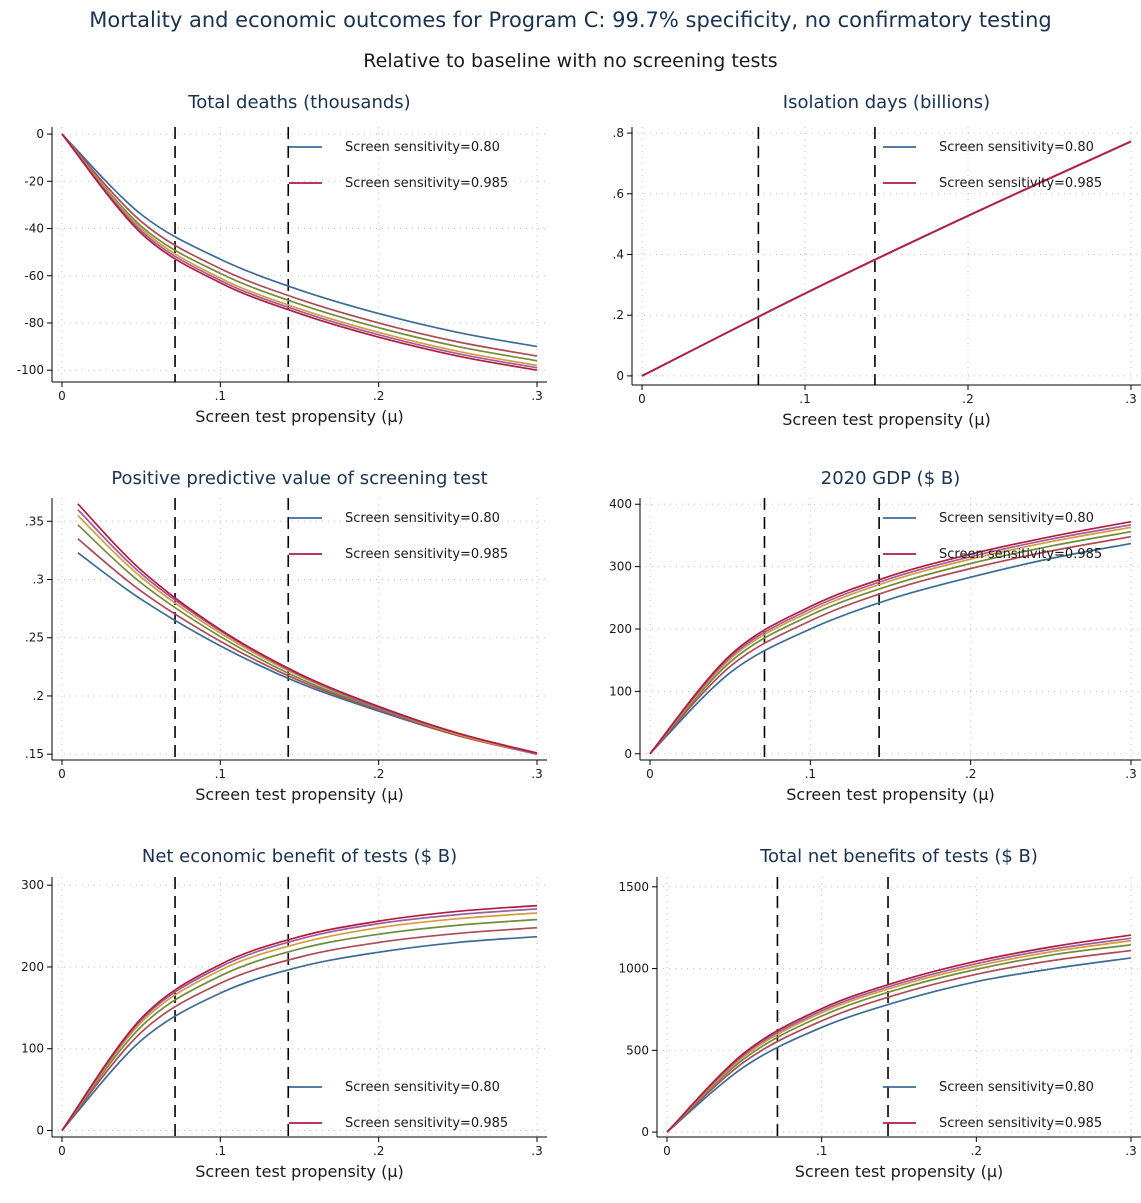  Describe the element at coordinates (898, 856) in the screenshot. I see `panel-title: Total net benefits of tests ($ B)` at that location.